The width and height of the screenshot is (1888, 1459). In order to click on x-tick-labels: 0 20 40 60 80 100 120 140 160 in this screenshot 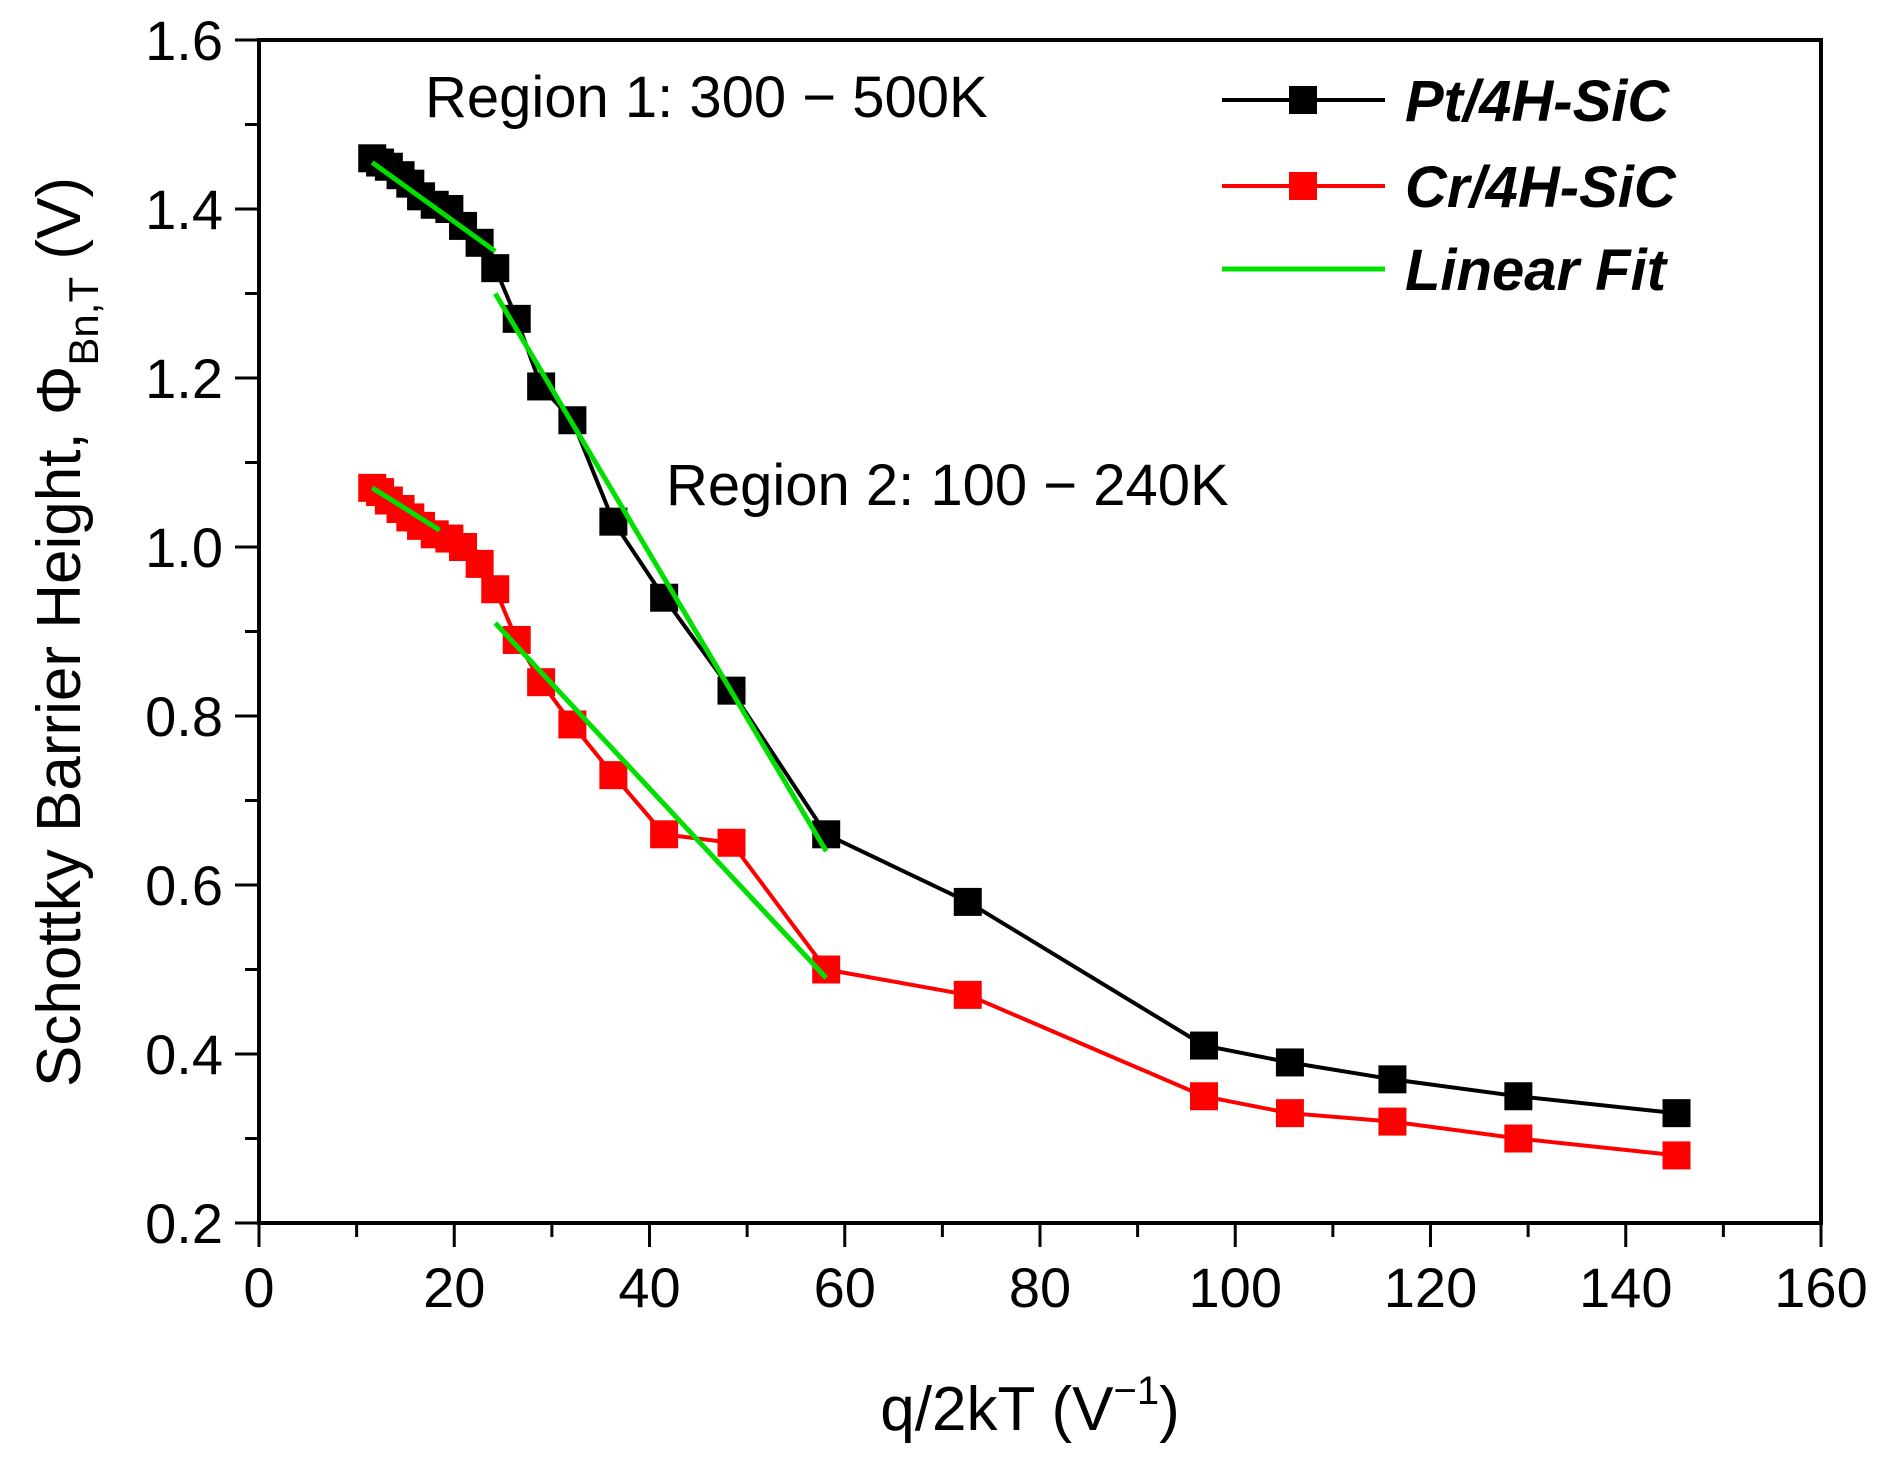, I will do `click(1055, 1287)`.